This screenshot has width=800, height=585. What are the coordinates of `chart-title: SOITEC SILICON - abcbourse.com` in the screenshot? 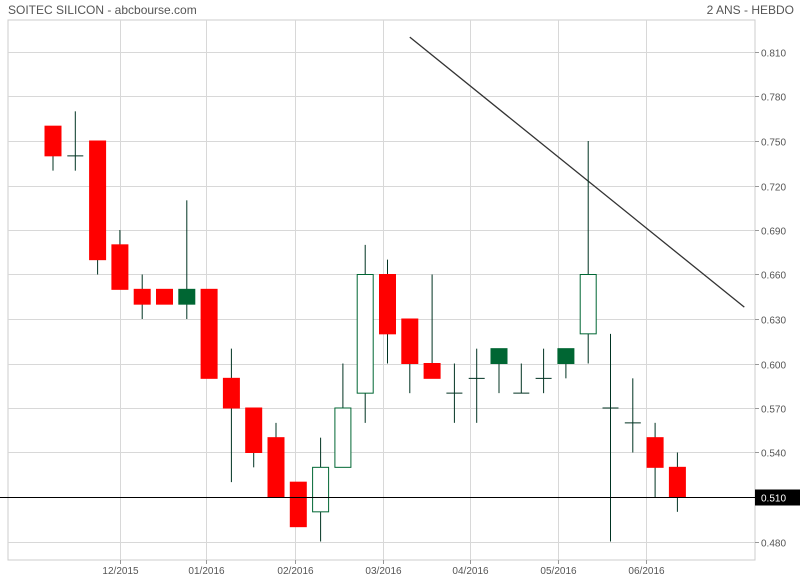 It's located at (102, 10).